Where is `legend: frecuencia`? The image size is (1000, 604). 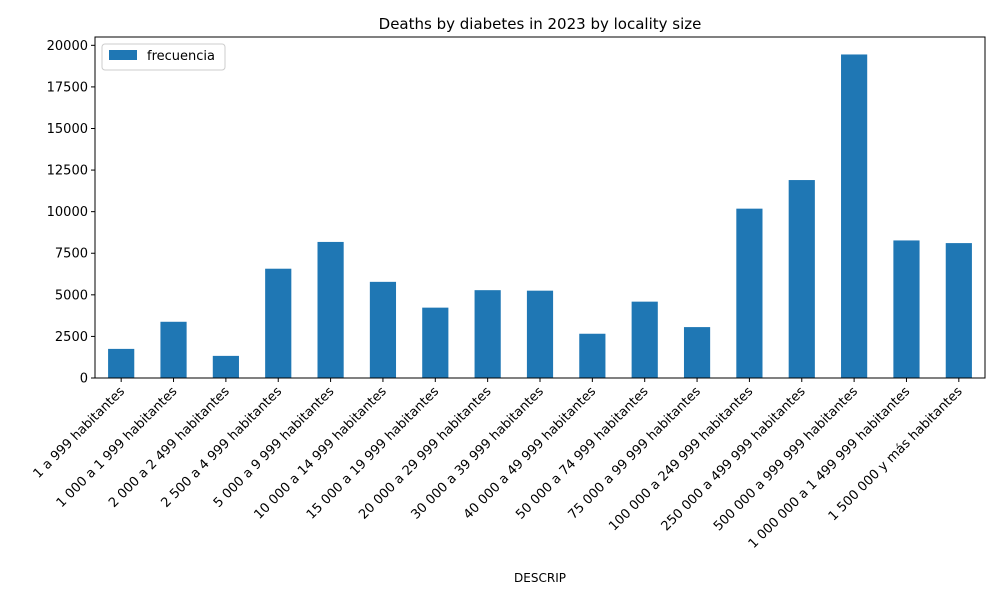
legend: frecuencia is located at coordinates (163, 57).